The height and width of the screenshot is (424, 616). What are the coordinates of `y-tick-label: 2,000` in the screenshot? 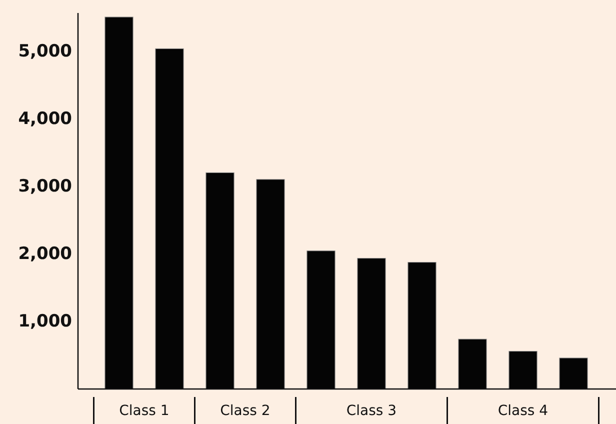 It's located at (45, 254).